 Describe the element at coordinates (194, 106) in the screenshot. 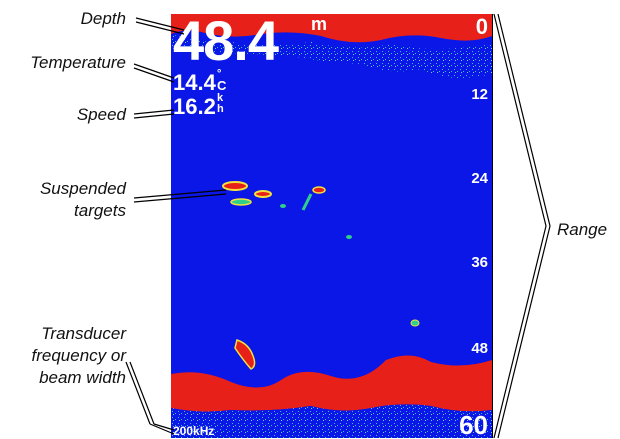

I see `speed-value: 16.2` at that location.